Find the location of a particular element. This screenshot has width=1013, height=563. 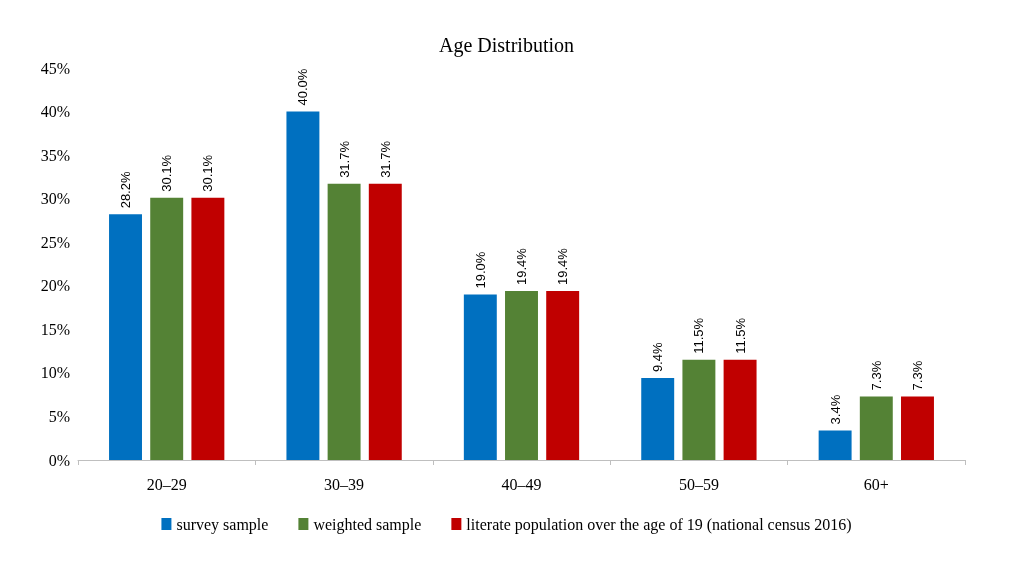

data-label: 3.4% is located at coordinates (835, 409).